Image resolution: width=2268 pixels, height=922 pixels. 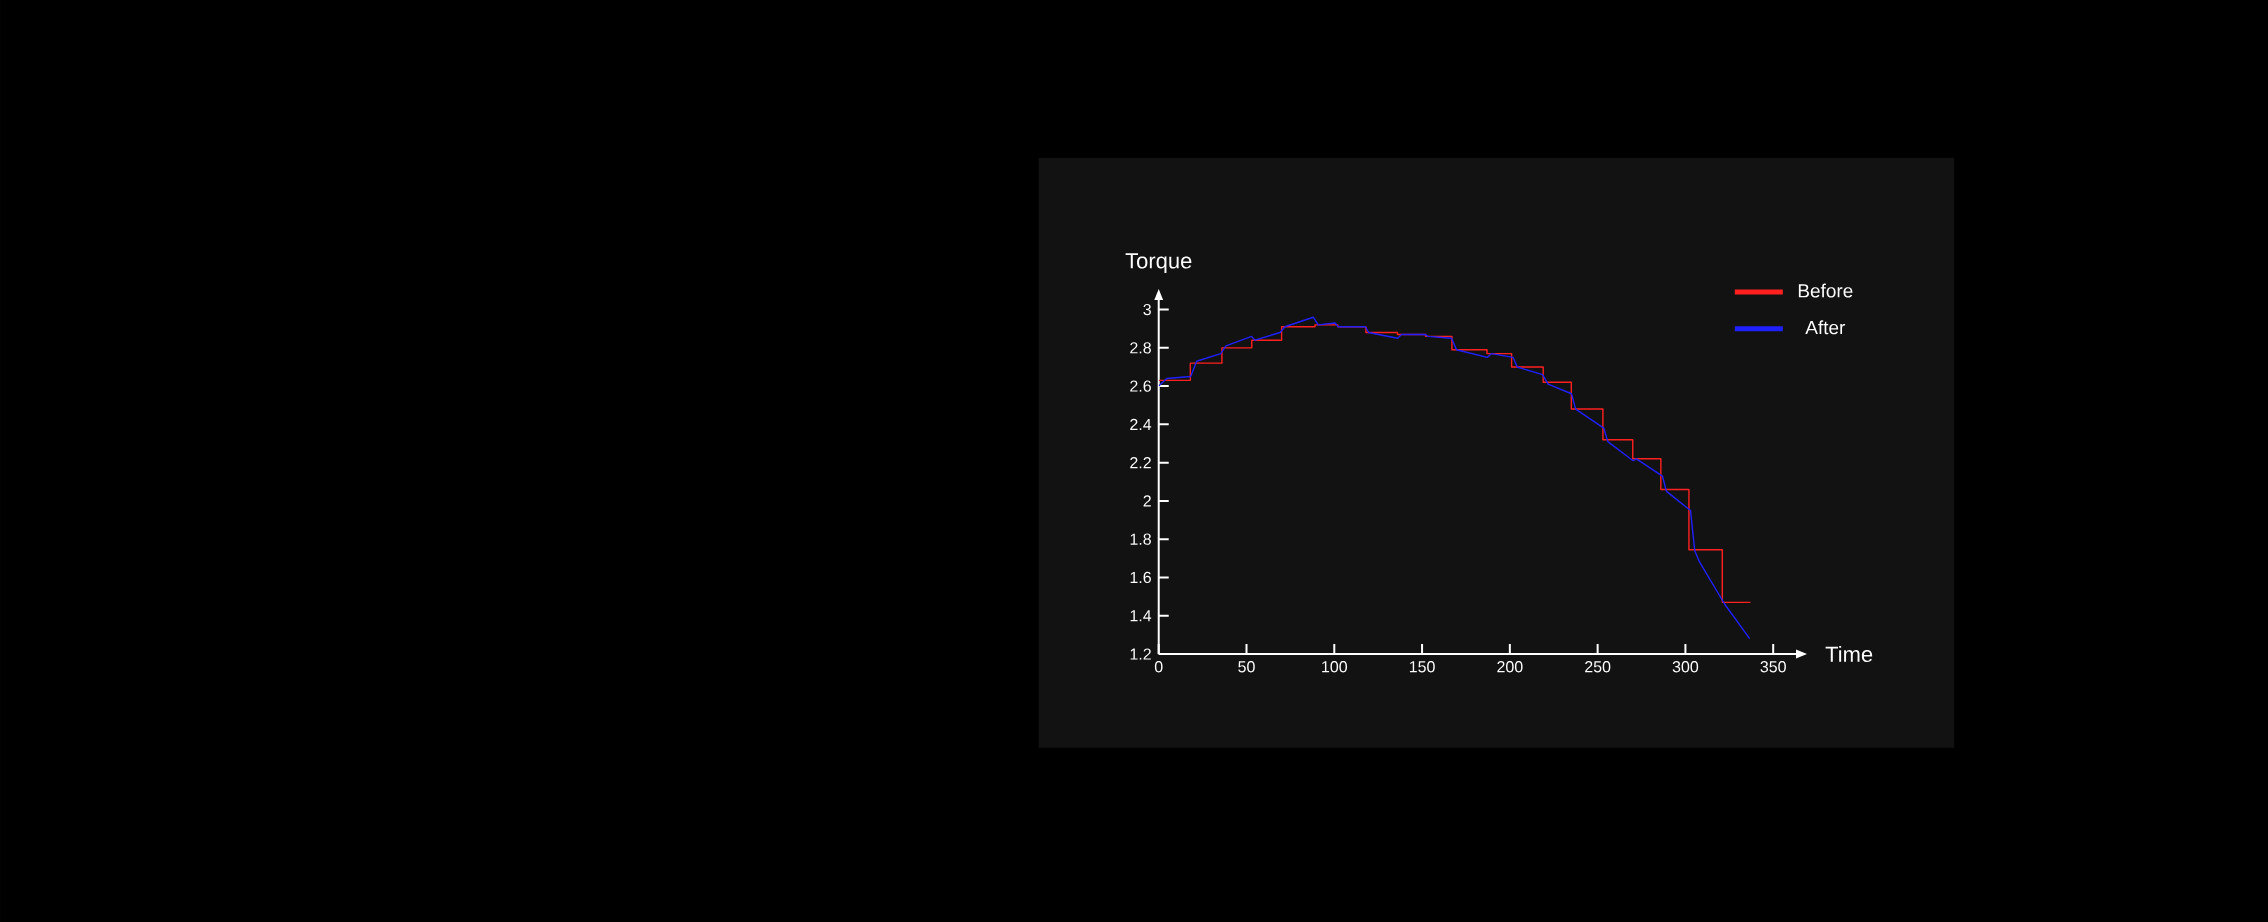 I want to click on x-tick-label: 200, so click(x=1510, y=667).